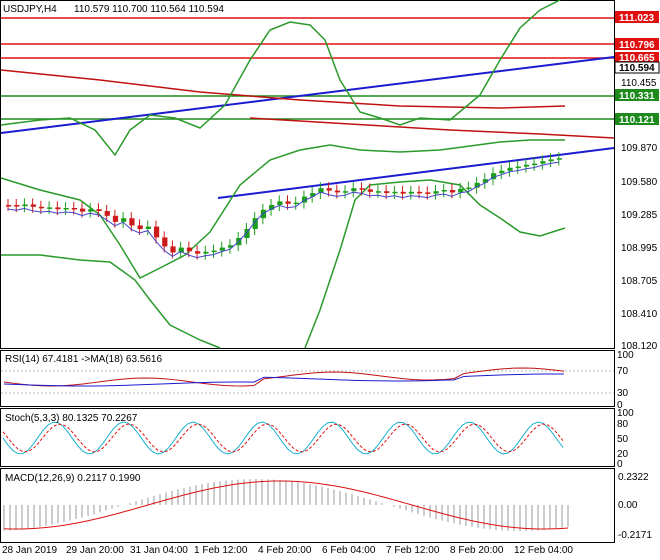  I want to click on rsi-tick: 100, so click(625, 355).